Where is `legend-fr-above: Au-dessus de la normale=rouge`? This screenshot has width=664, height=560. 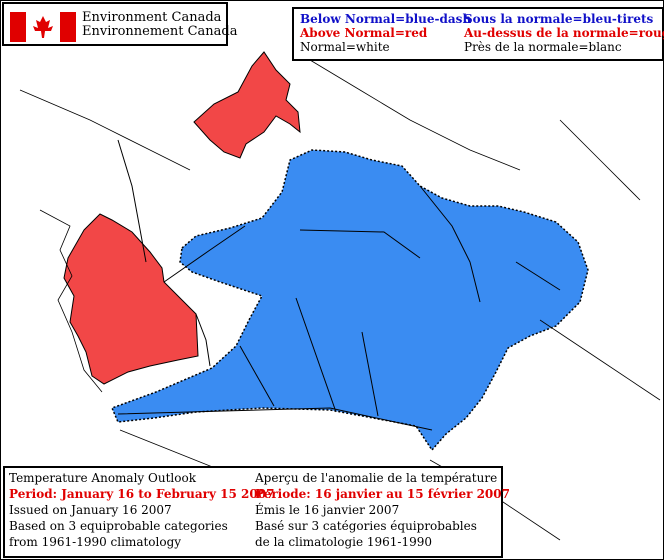 legend-fr-above: Au-dessus de la normale=rouge is located at coordinates (564, 33).